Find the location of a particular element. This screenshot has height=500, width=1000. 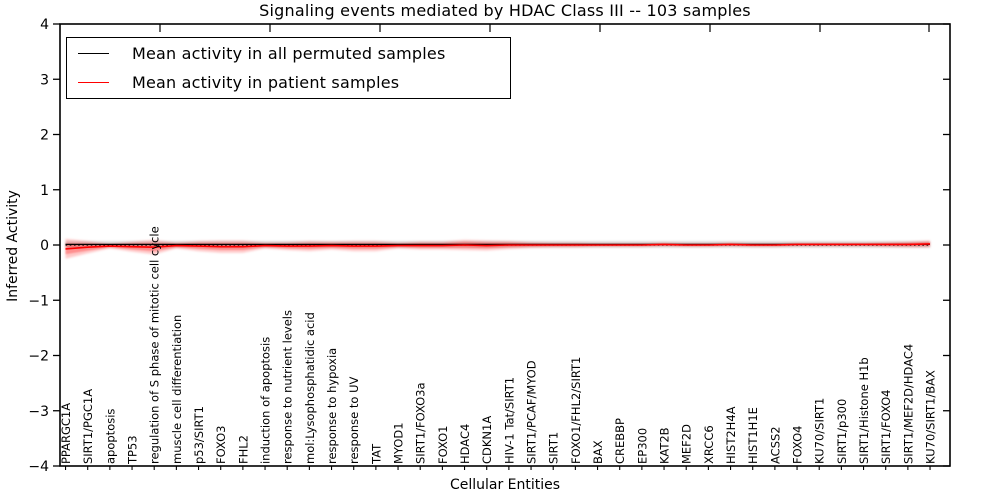

y-tick-label: 0 is located at coordinates (44, 246).